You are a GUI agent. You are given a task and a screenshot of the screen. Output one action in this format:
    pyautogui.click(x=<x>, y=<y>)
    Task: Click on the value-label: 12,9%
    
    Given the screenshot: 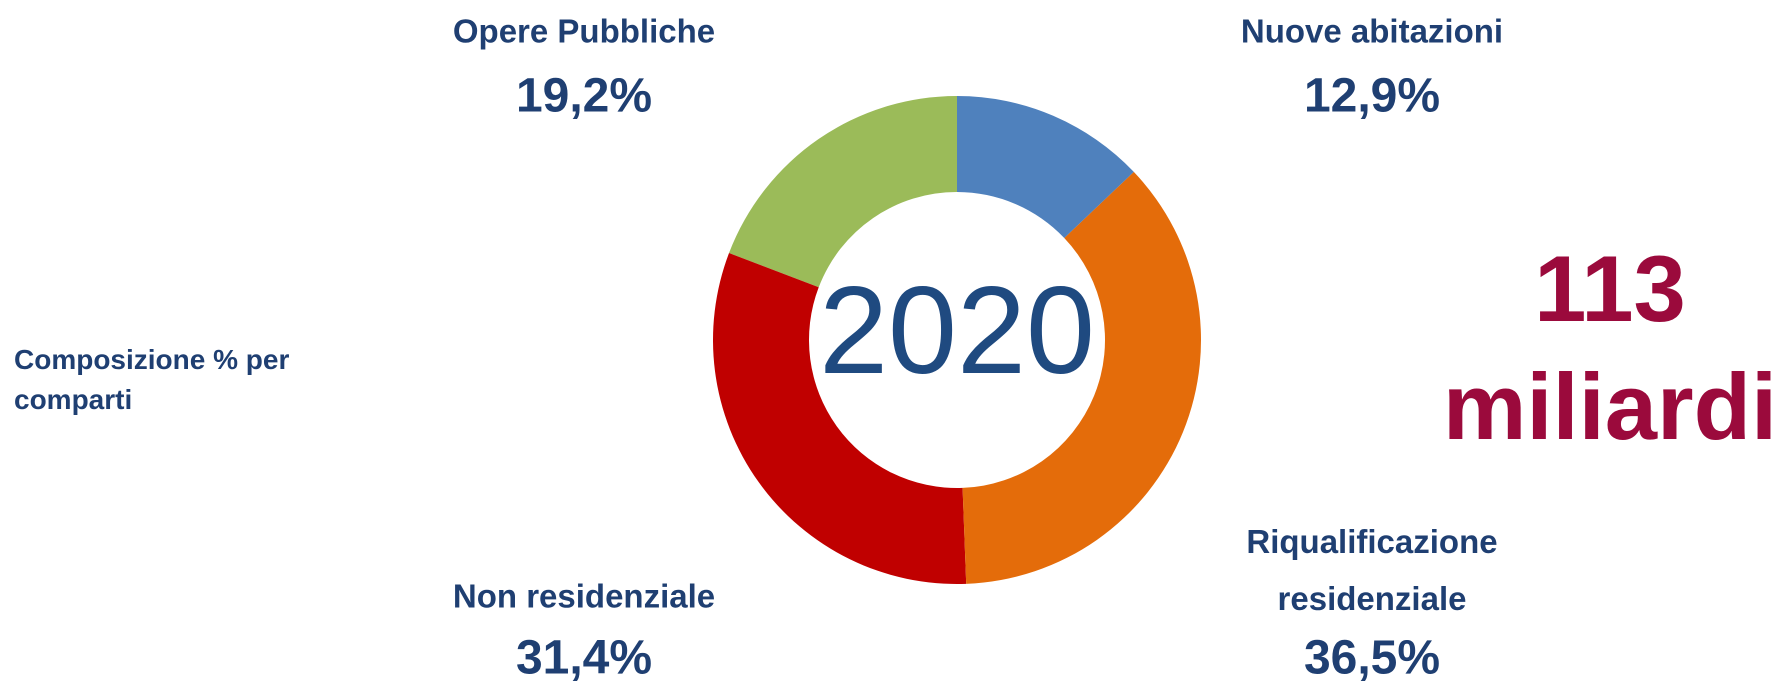 What is the action you would take?
    pyautogui.click(x=1372, y=96)
    